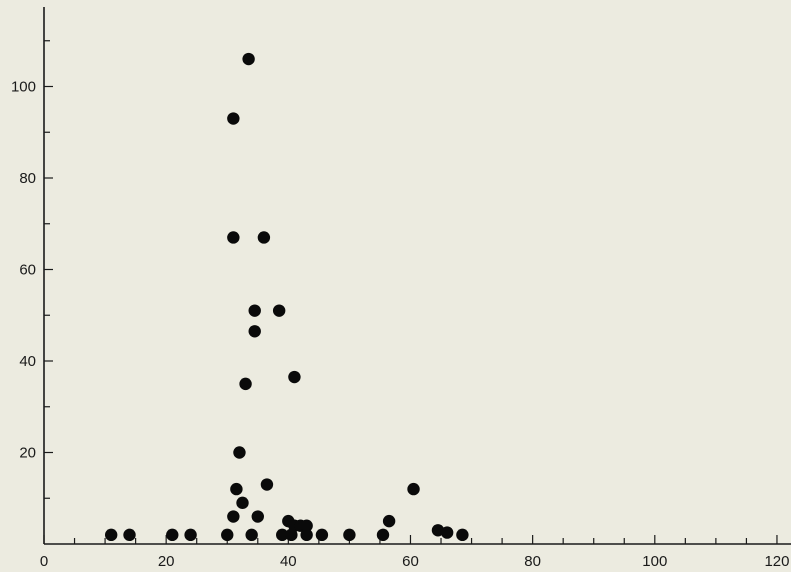  What do you see at coordinates (654, 561) in the screenshot?
I see `x-tick-label: 100` at bounding box center [654, 561].